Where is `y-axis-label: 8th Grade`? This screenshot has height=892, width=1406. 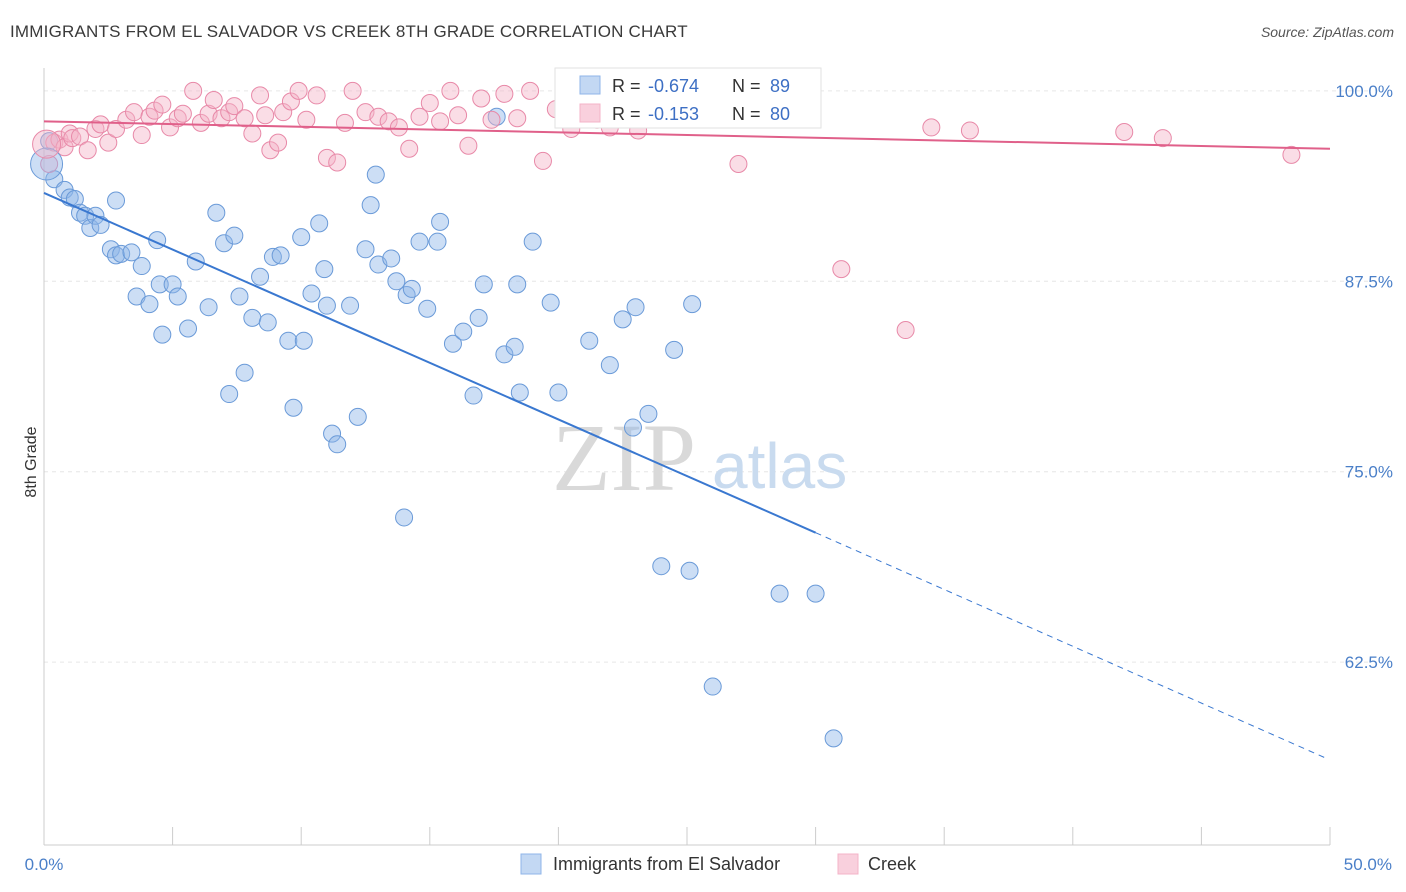
y-axis-label: 8th Grade is located at coordinates (31, 461).